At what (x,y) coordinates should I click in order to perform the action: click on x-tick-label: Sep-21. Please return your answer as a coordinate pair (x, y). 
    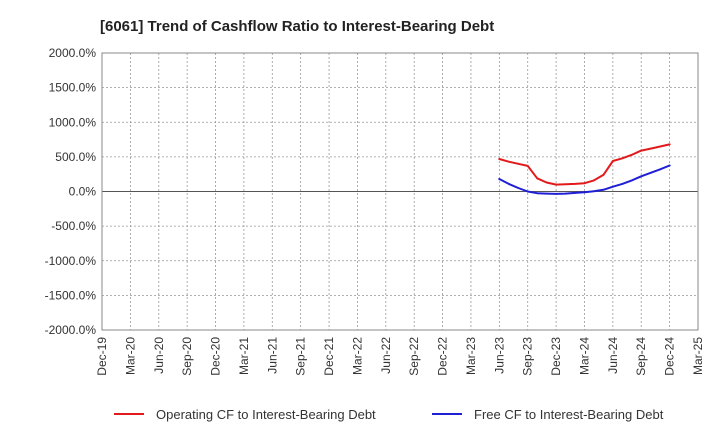
    Looking at the image, I should click on (301, 356).